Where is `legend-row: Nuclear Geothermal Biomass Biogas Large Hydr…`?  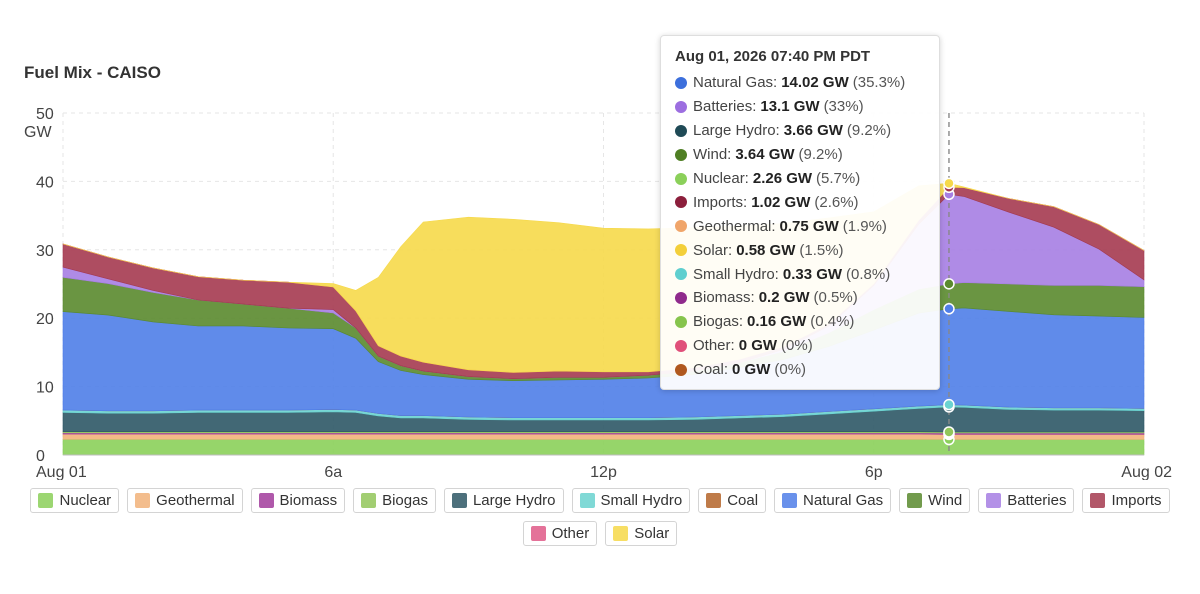
legend-row: Nuclear Geothermal Biomass Biogas Large Hydr… is located at coordinates (600, 500).